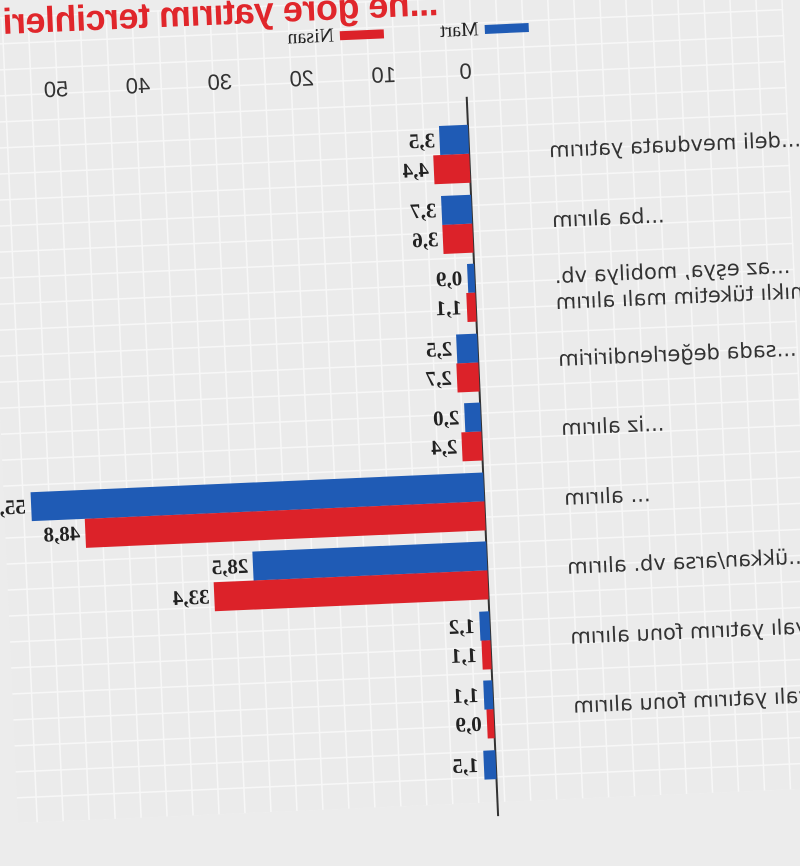 Image resolution: width=800 pixels, height=866 pixels. What do you see at coordinates (465, 765) in the screenshot?
I see `data-label-mart: 1,5` at bounding box center [465, 765].